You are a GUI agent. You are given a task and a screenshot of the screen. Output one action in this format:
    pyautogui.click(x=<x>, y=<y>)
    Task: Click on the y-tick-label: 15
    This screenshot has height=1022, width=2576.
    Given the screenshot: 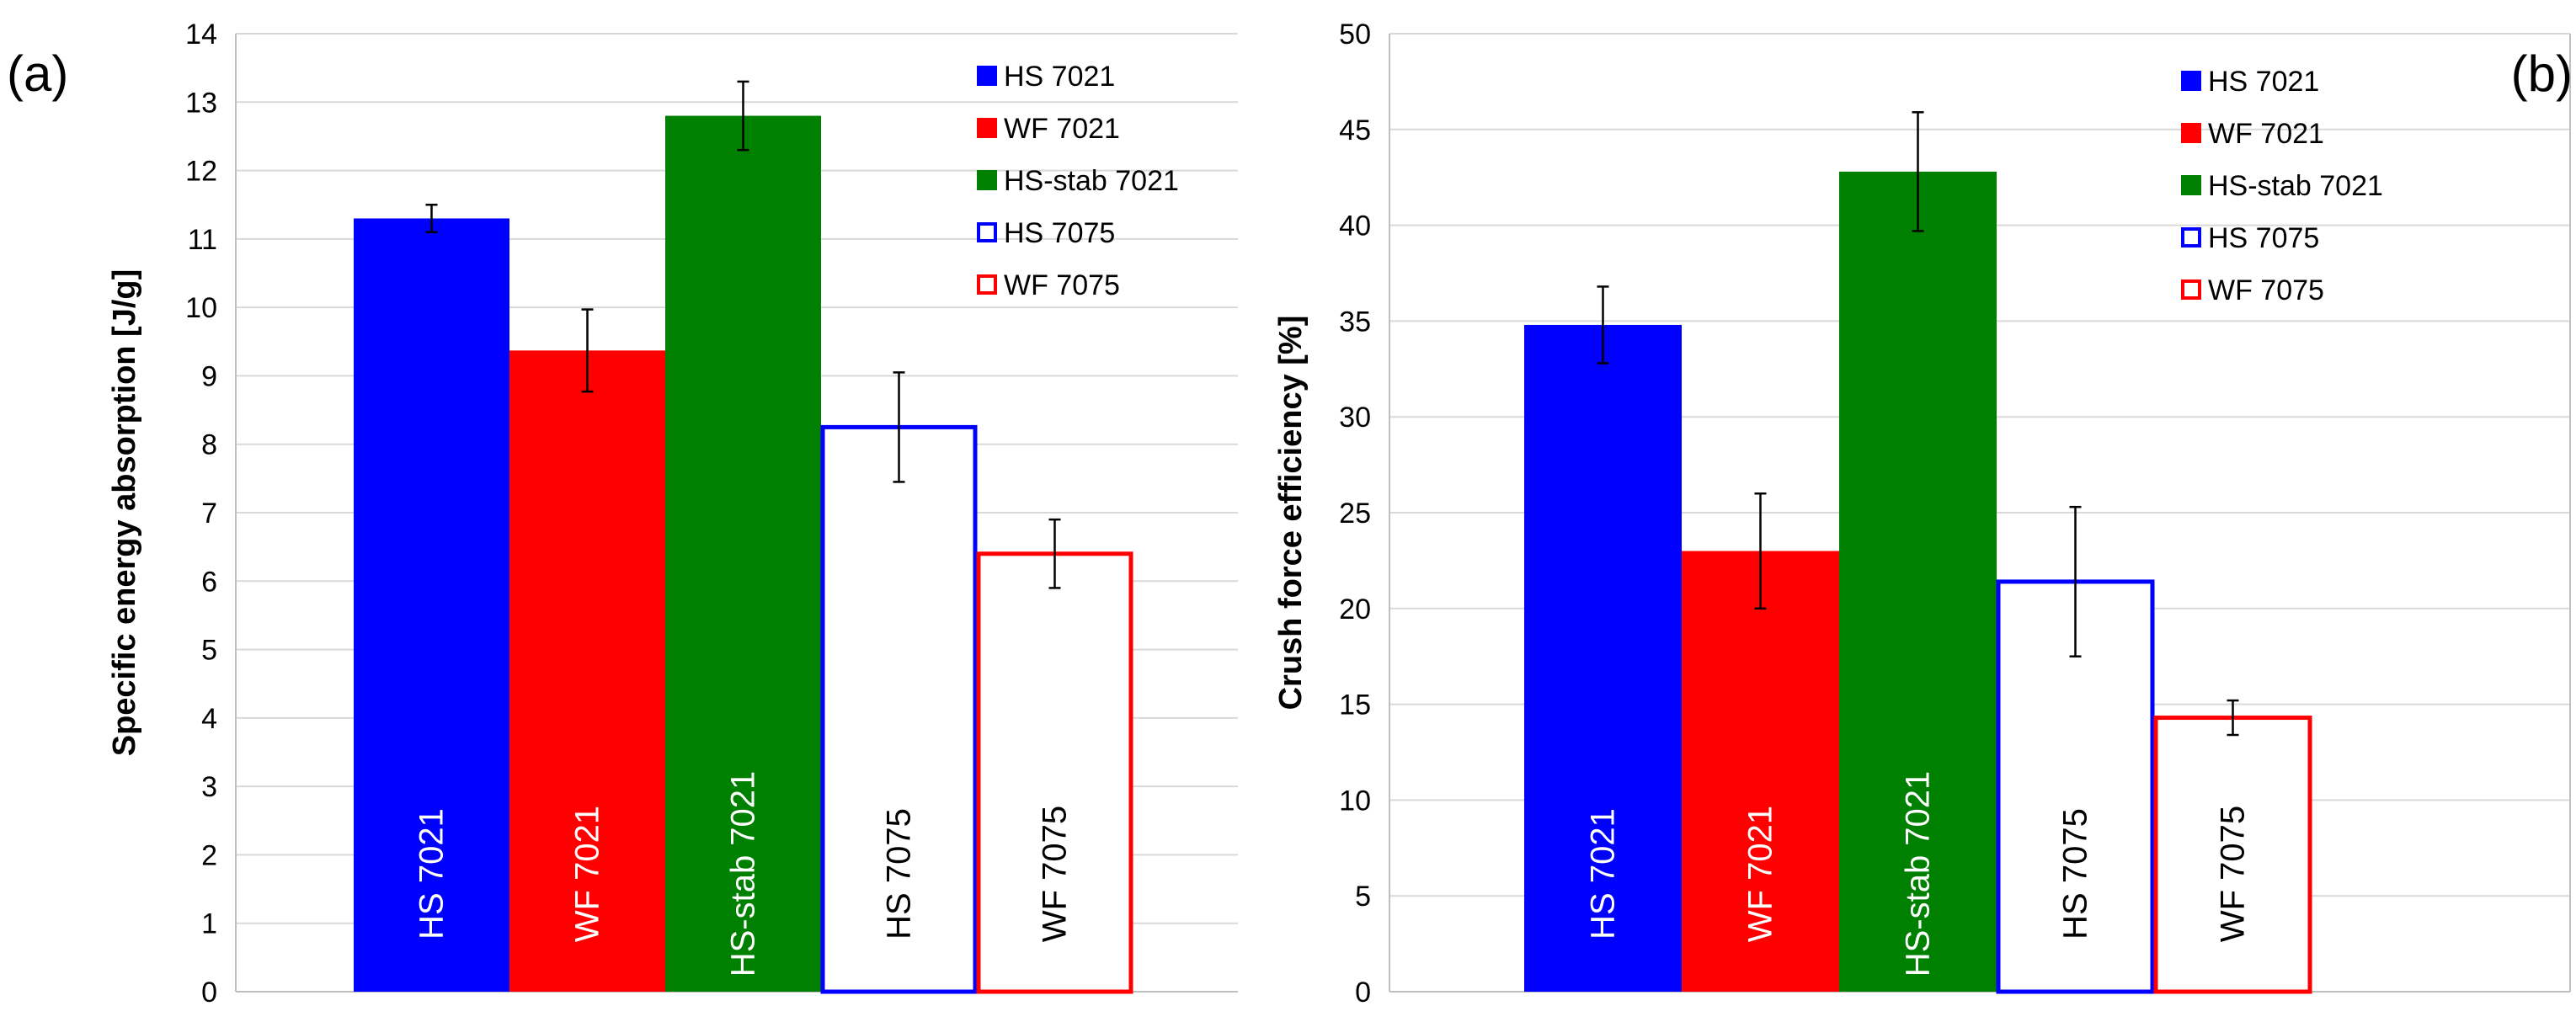 What is the action you would take?
    pyautogui.click(x=1355, y=705)
    